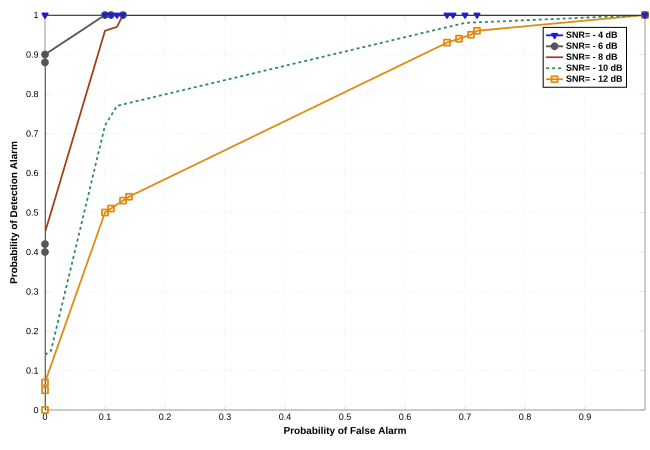  I want to click on legend-label: SNR= - 6 dB, so click(592, 45).